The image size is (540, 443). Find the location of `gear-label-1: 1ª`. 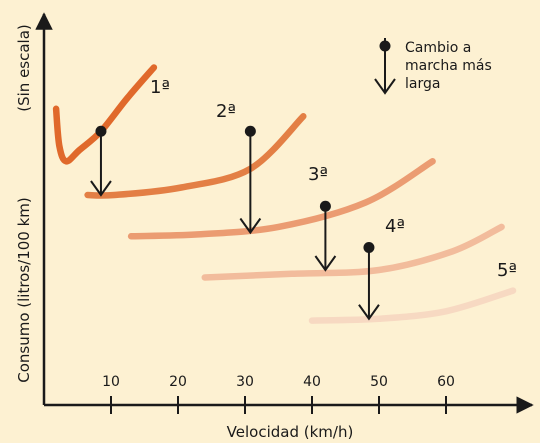

gear-label-1: 1ª is located at coordinates (160, 87).